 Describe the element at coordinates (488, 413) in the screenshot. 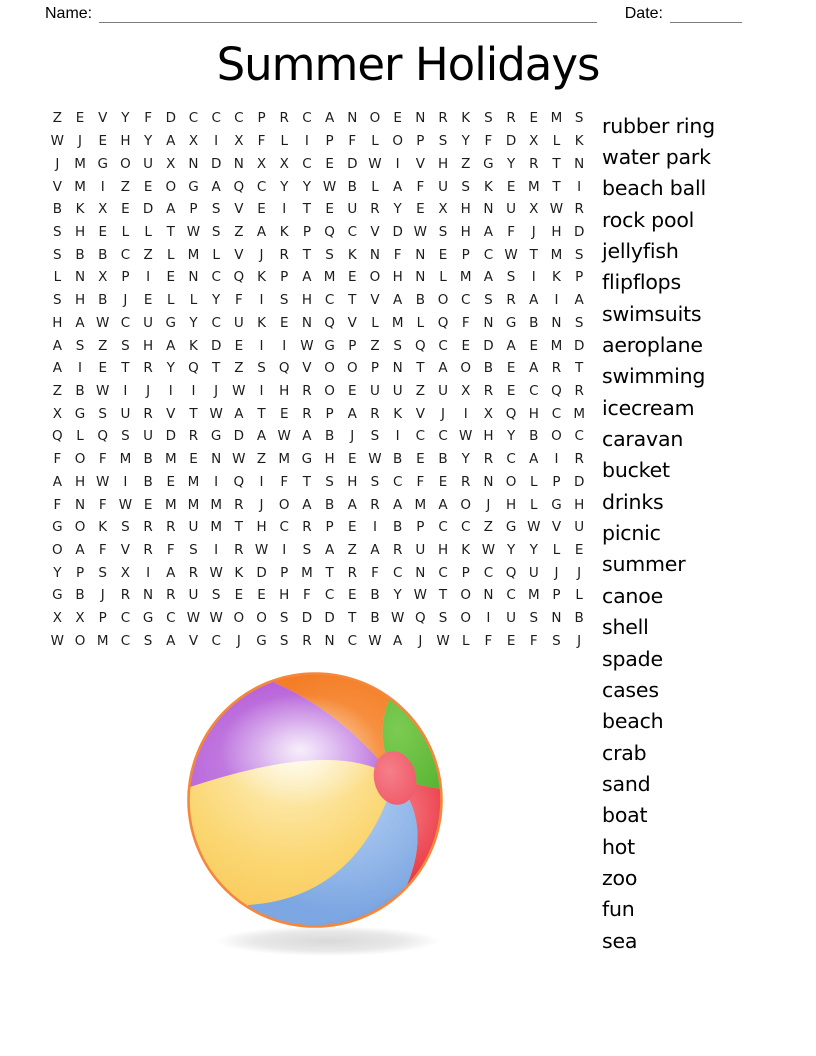

I see `grid-letter: X` at that location.